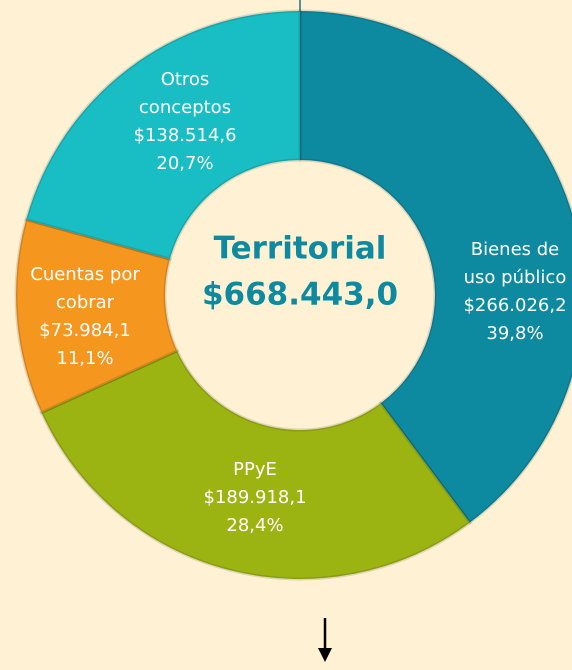 The width and height of the screenshot is (572, 670). I want to click on slice, so click(97, 316).